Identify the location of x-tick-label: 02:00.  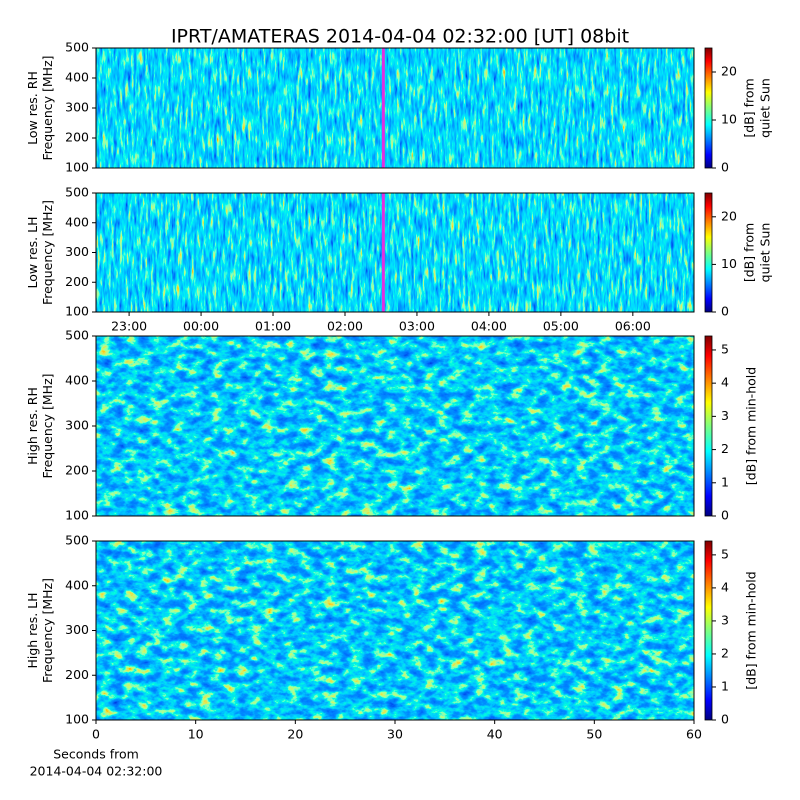
(345, 326).